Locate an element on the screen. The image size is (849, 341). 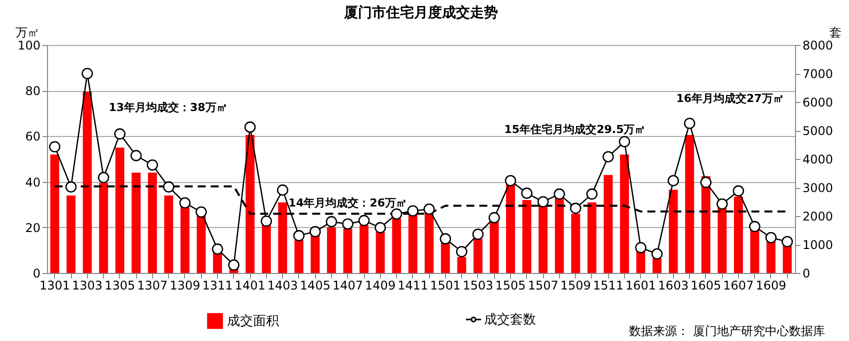
x-tick-label: 1507 is located at coordinates (543, 285).